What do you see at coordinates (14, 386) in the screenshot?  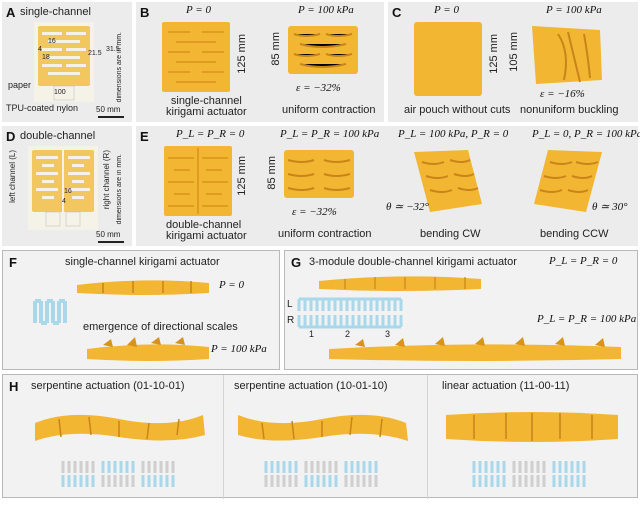 I see `panel-tag: H` at bounding box center [14, 386].